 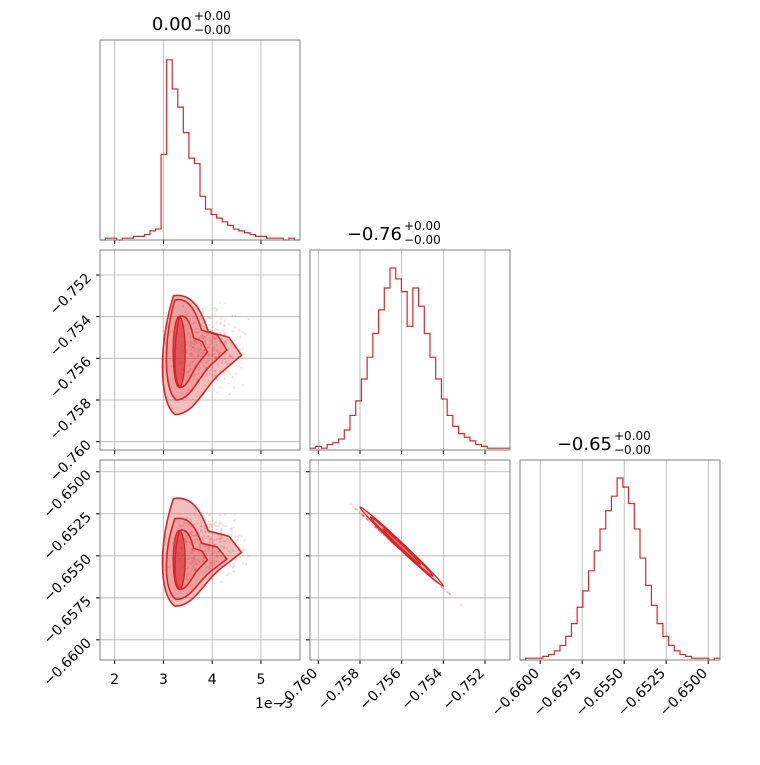 What do you see at coordinates (71, 378) in the screenshot?
I see `y-tick-label: −0.756` at bounding box center [71, 378].